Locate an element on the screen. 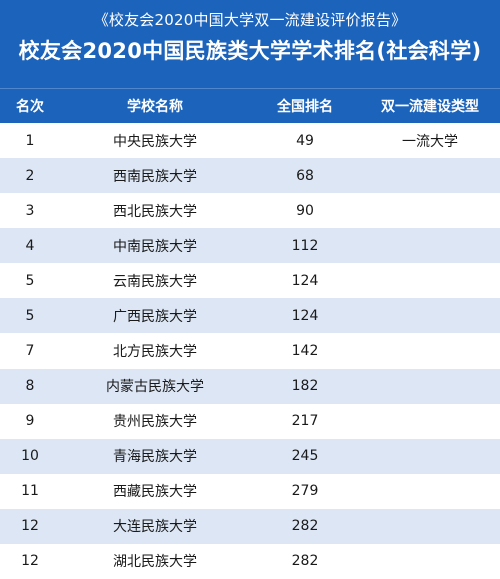 The height and width of the screenshot is (579, 500). table-row: 9 贵州民族大学 217 is located at coordinates (250, 421).